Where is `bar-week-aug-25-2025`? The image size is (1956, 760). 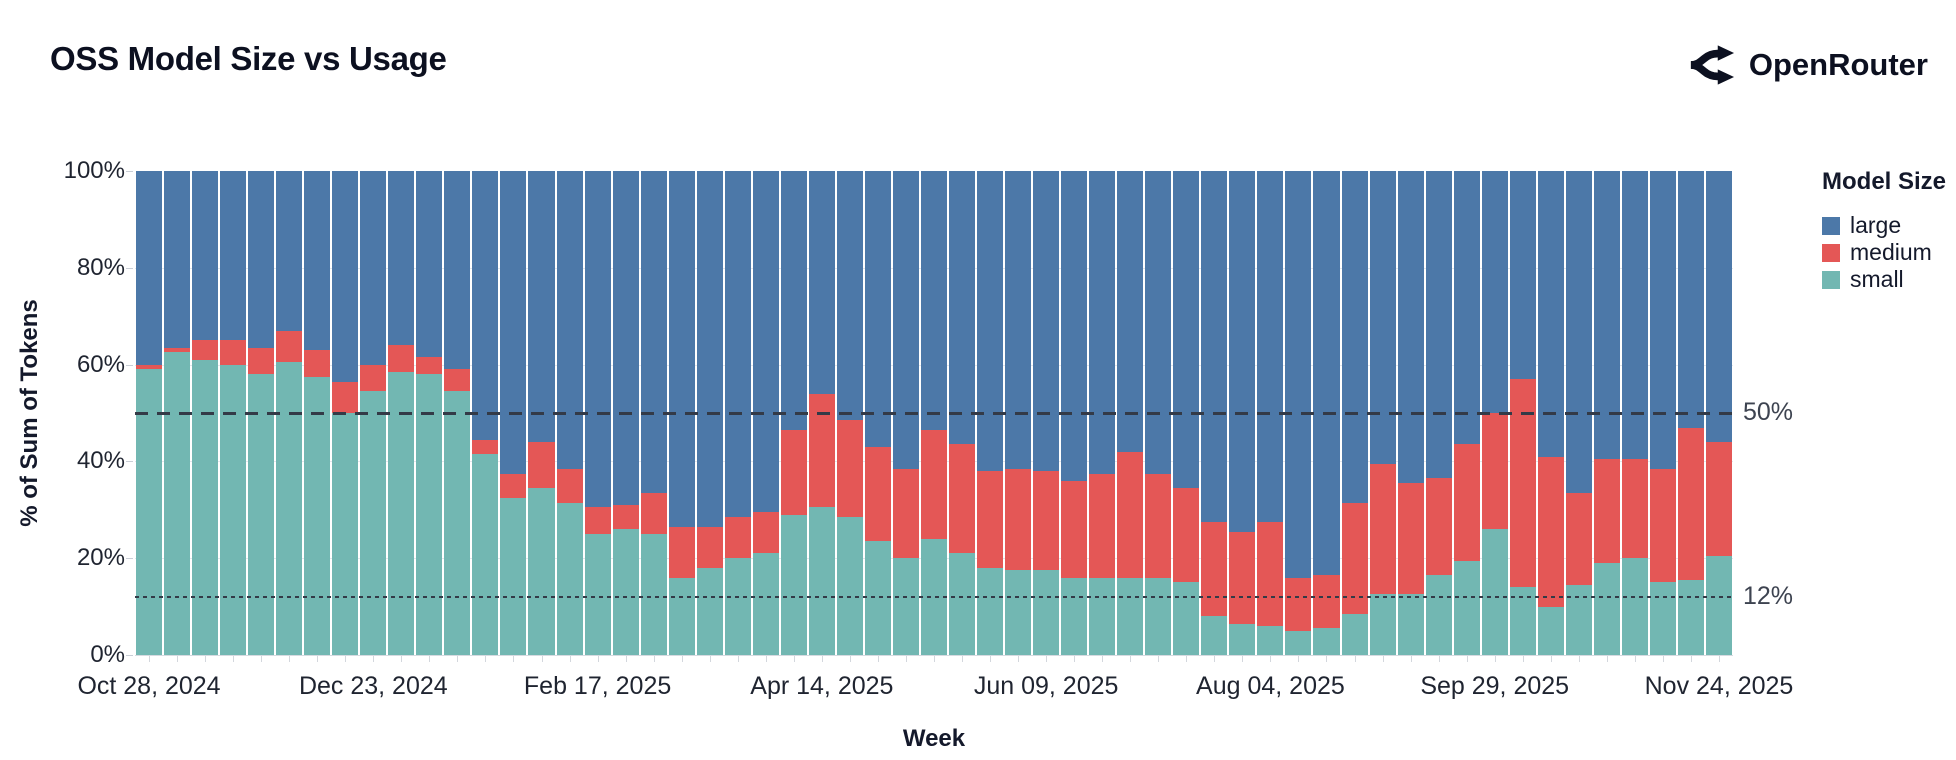 bar-week-aug-25-2025 is located at coordinates (1354, 413).